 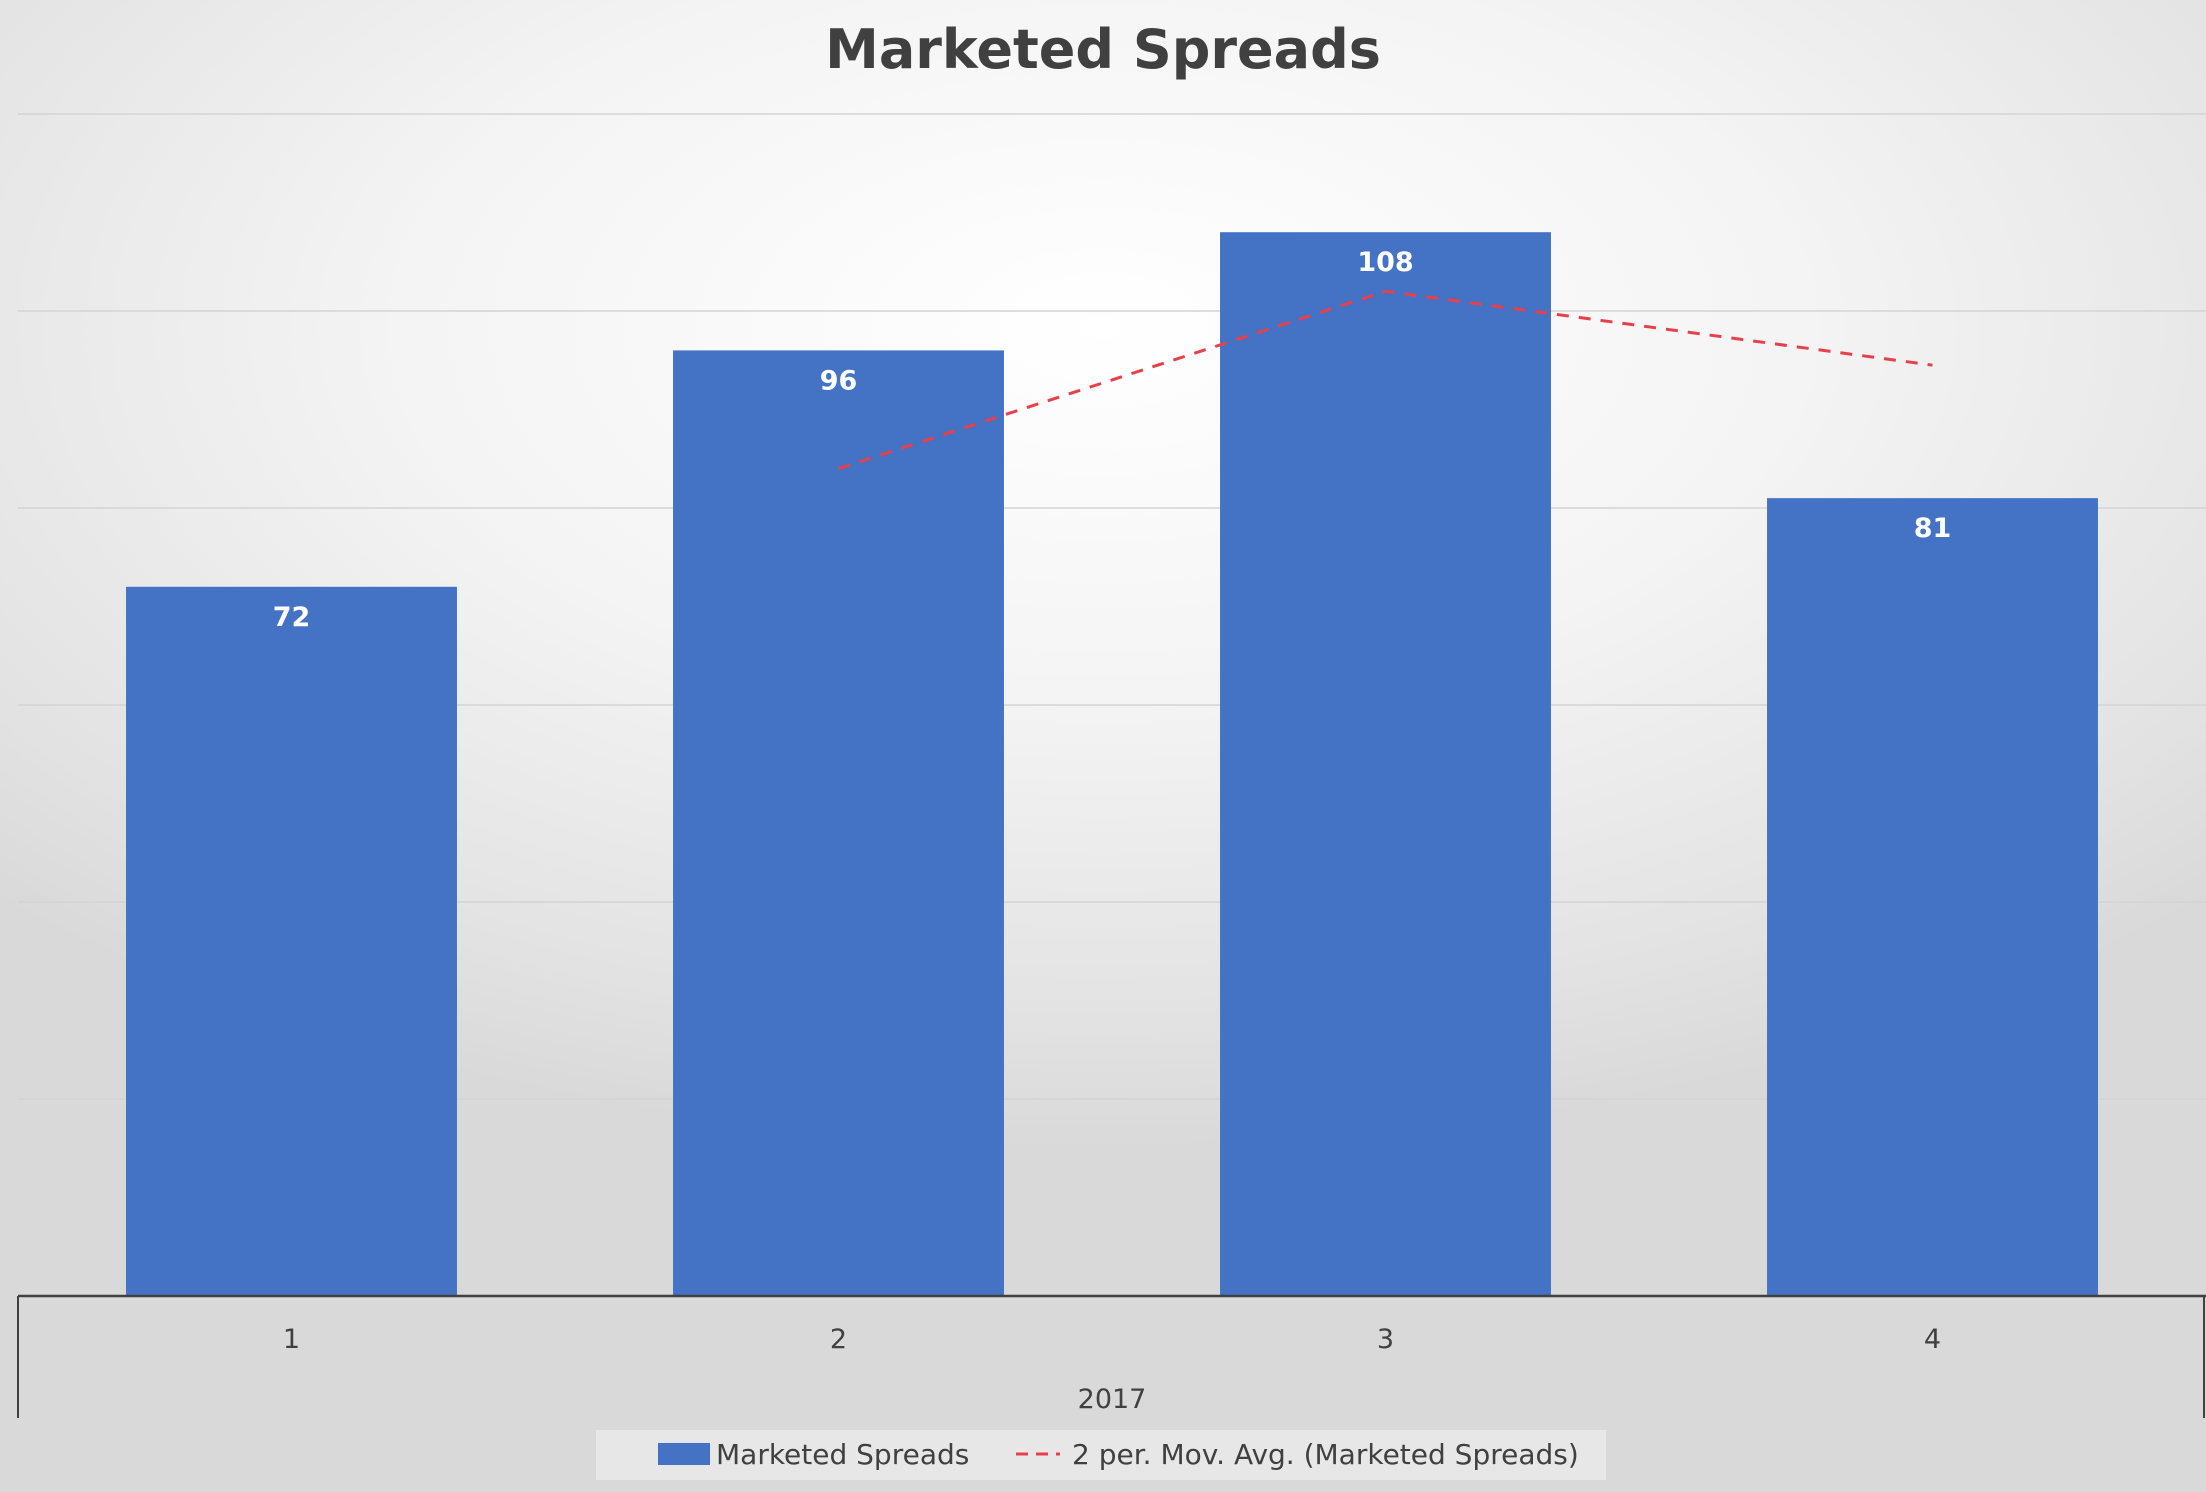 What do you see at coordinates (1933, 528) in the screenshot?
I see `data-label: 81` at bounding box center [1933, 528].